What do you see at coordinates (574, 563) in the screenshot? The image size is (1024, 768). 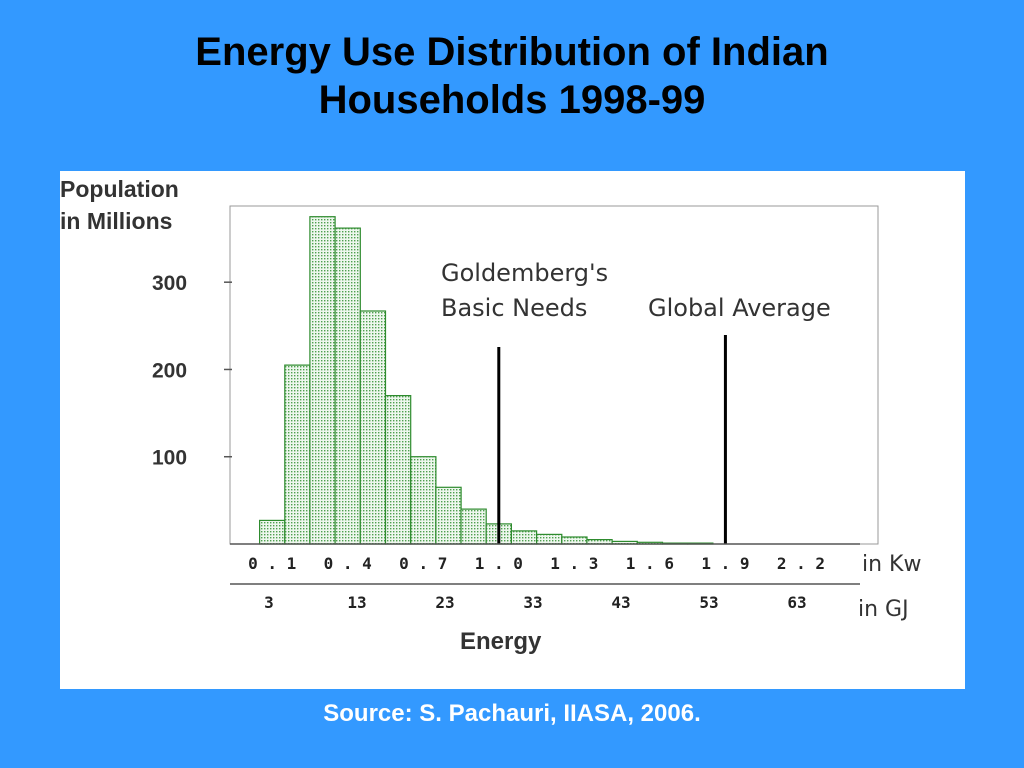 I see `kw-tick-label: 1 . 3` at bounding box center [574, 563].